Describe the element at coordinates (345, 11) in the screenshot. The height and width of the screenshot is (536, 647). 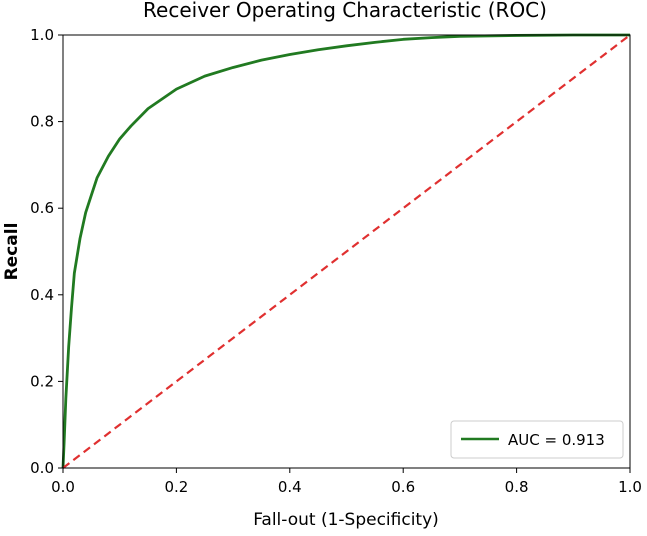
I see `chart-title: Receiver Operating Characteristic (ROC)` at that location.